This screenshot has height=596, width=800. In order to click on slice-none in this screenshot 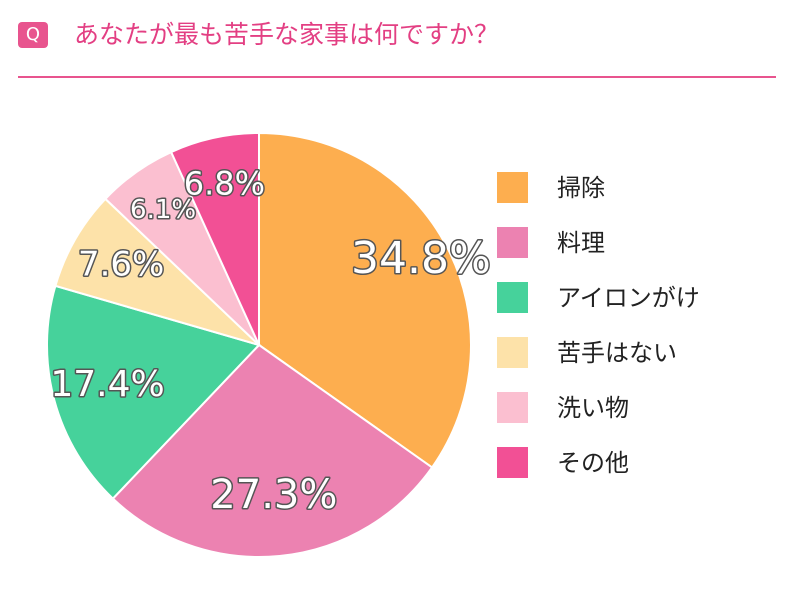, I will do `click(157, 271)`.